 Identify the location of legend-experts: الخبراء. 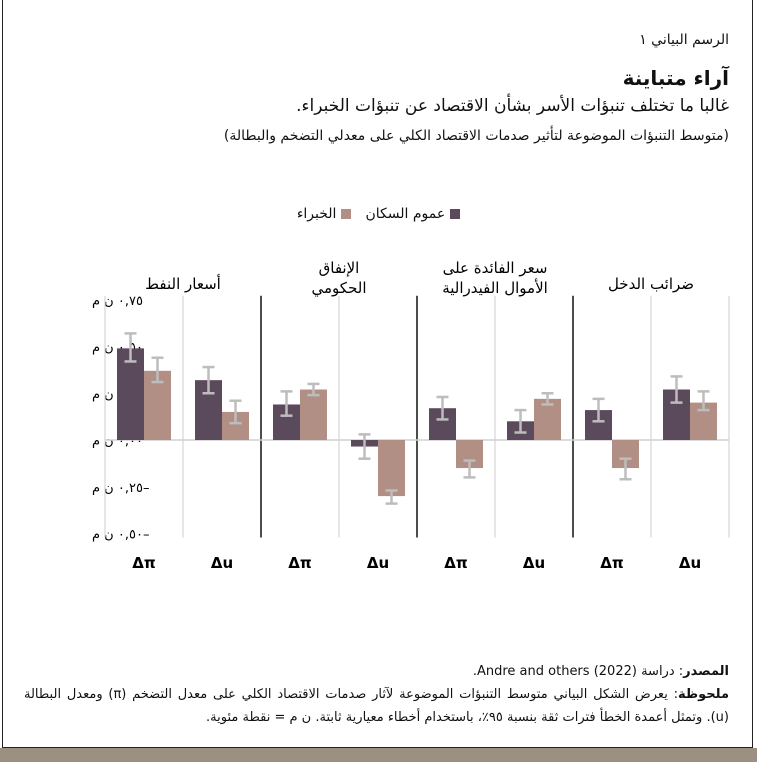
(324, 214).